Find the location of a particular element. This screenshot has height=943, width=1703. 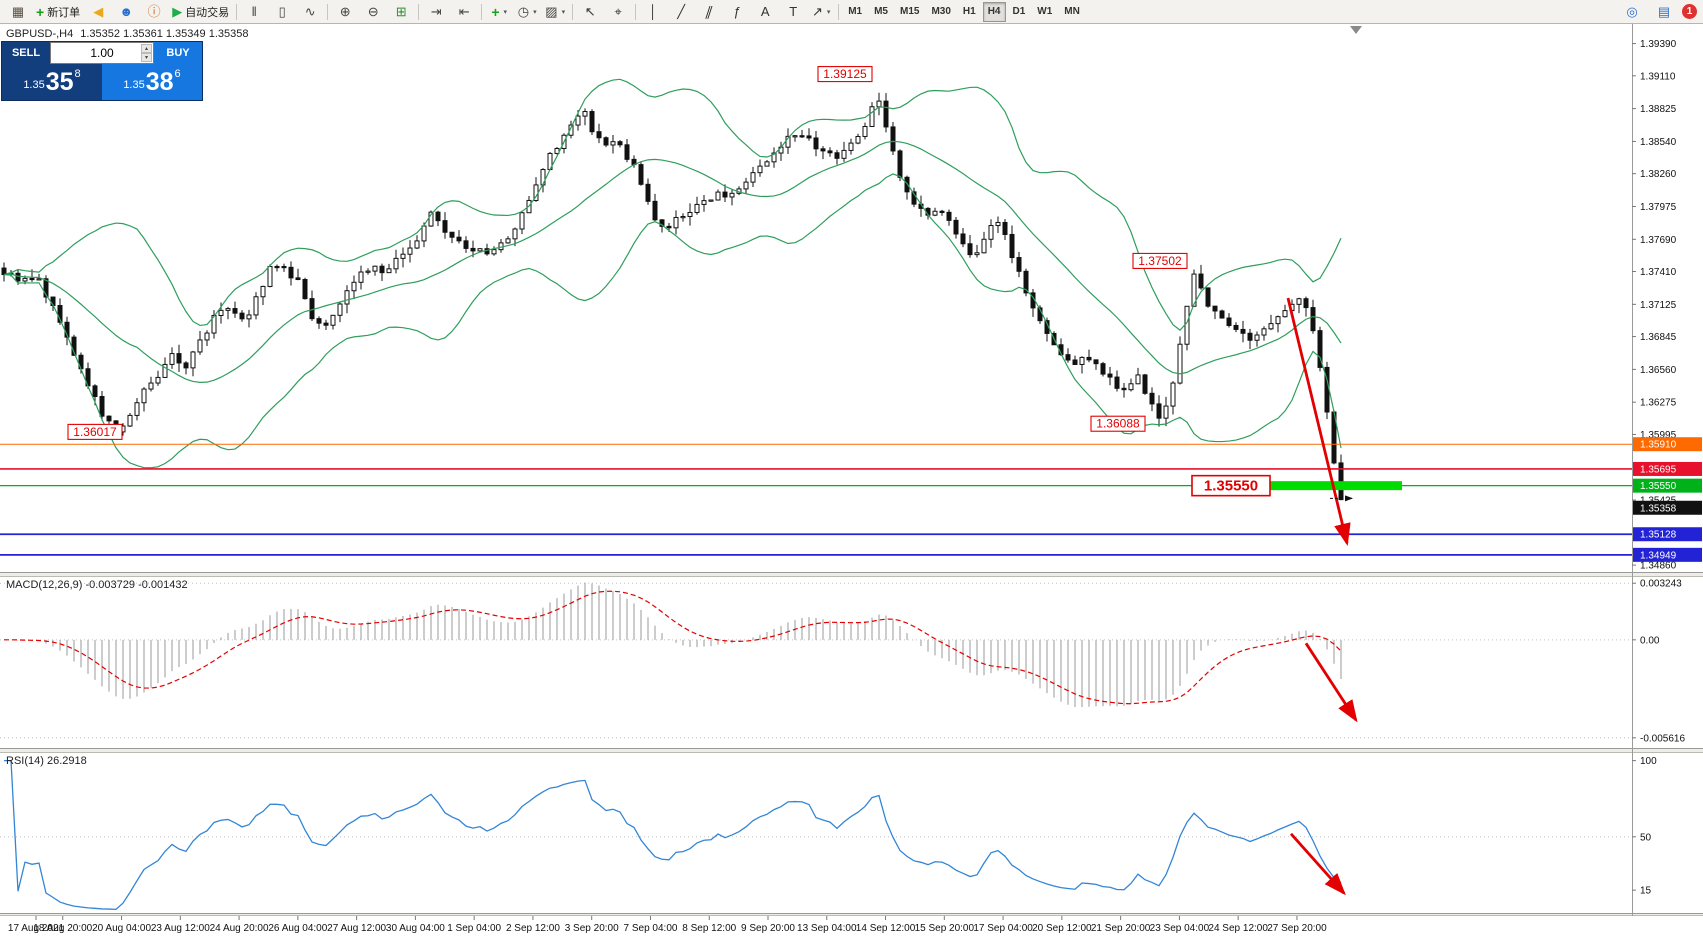

channel-tool-button: ∥ is located at coordinates (709, 12).